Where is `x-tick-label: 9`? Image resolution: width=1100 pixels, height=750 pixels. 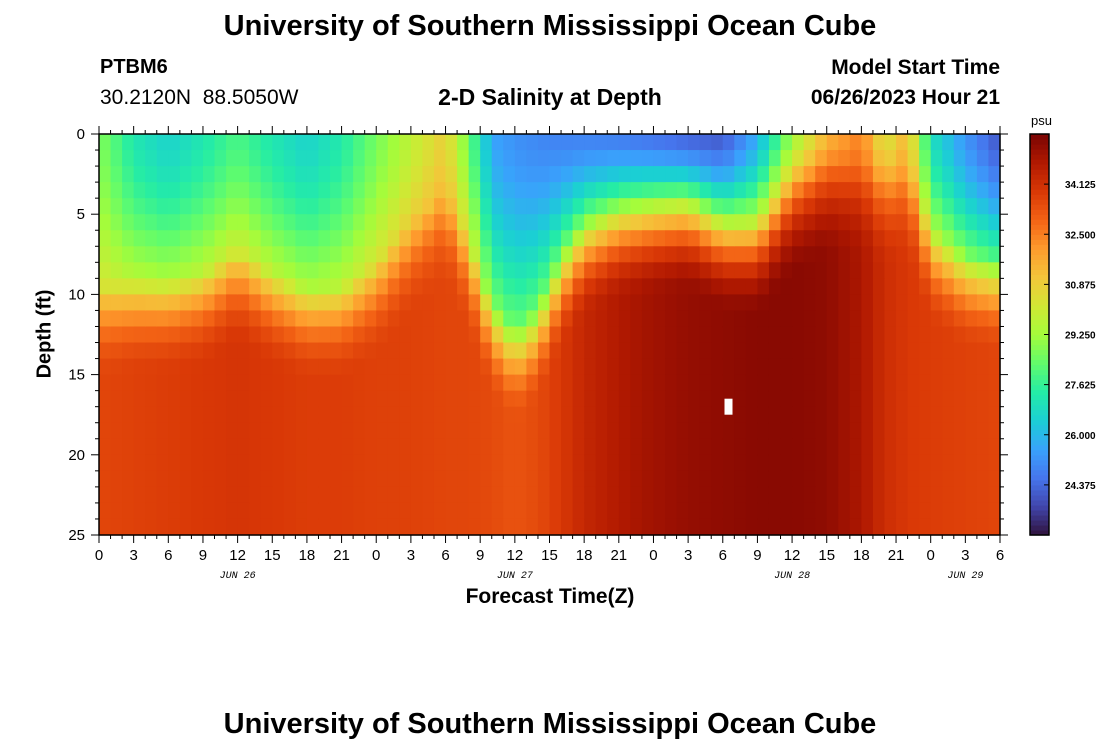 x-tick-label: 9 is located at coordinates (480, 555).